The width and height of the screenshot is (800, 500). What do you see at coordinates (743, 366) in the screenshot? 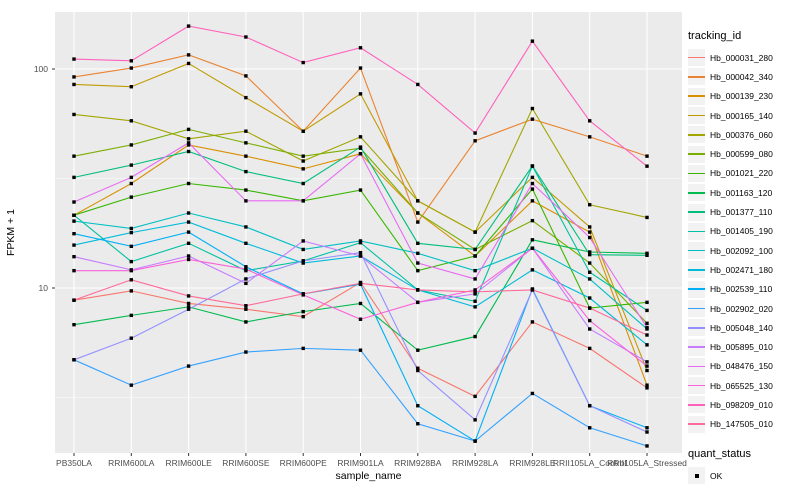
I see `legend-item-Hb_048476_150: Hb_048476_150` at bounding box center [743, 366].